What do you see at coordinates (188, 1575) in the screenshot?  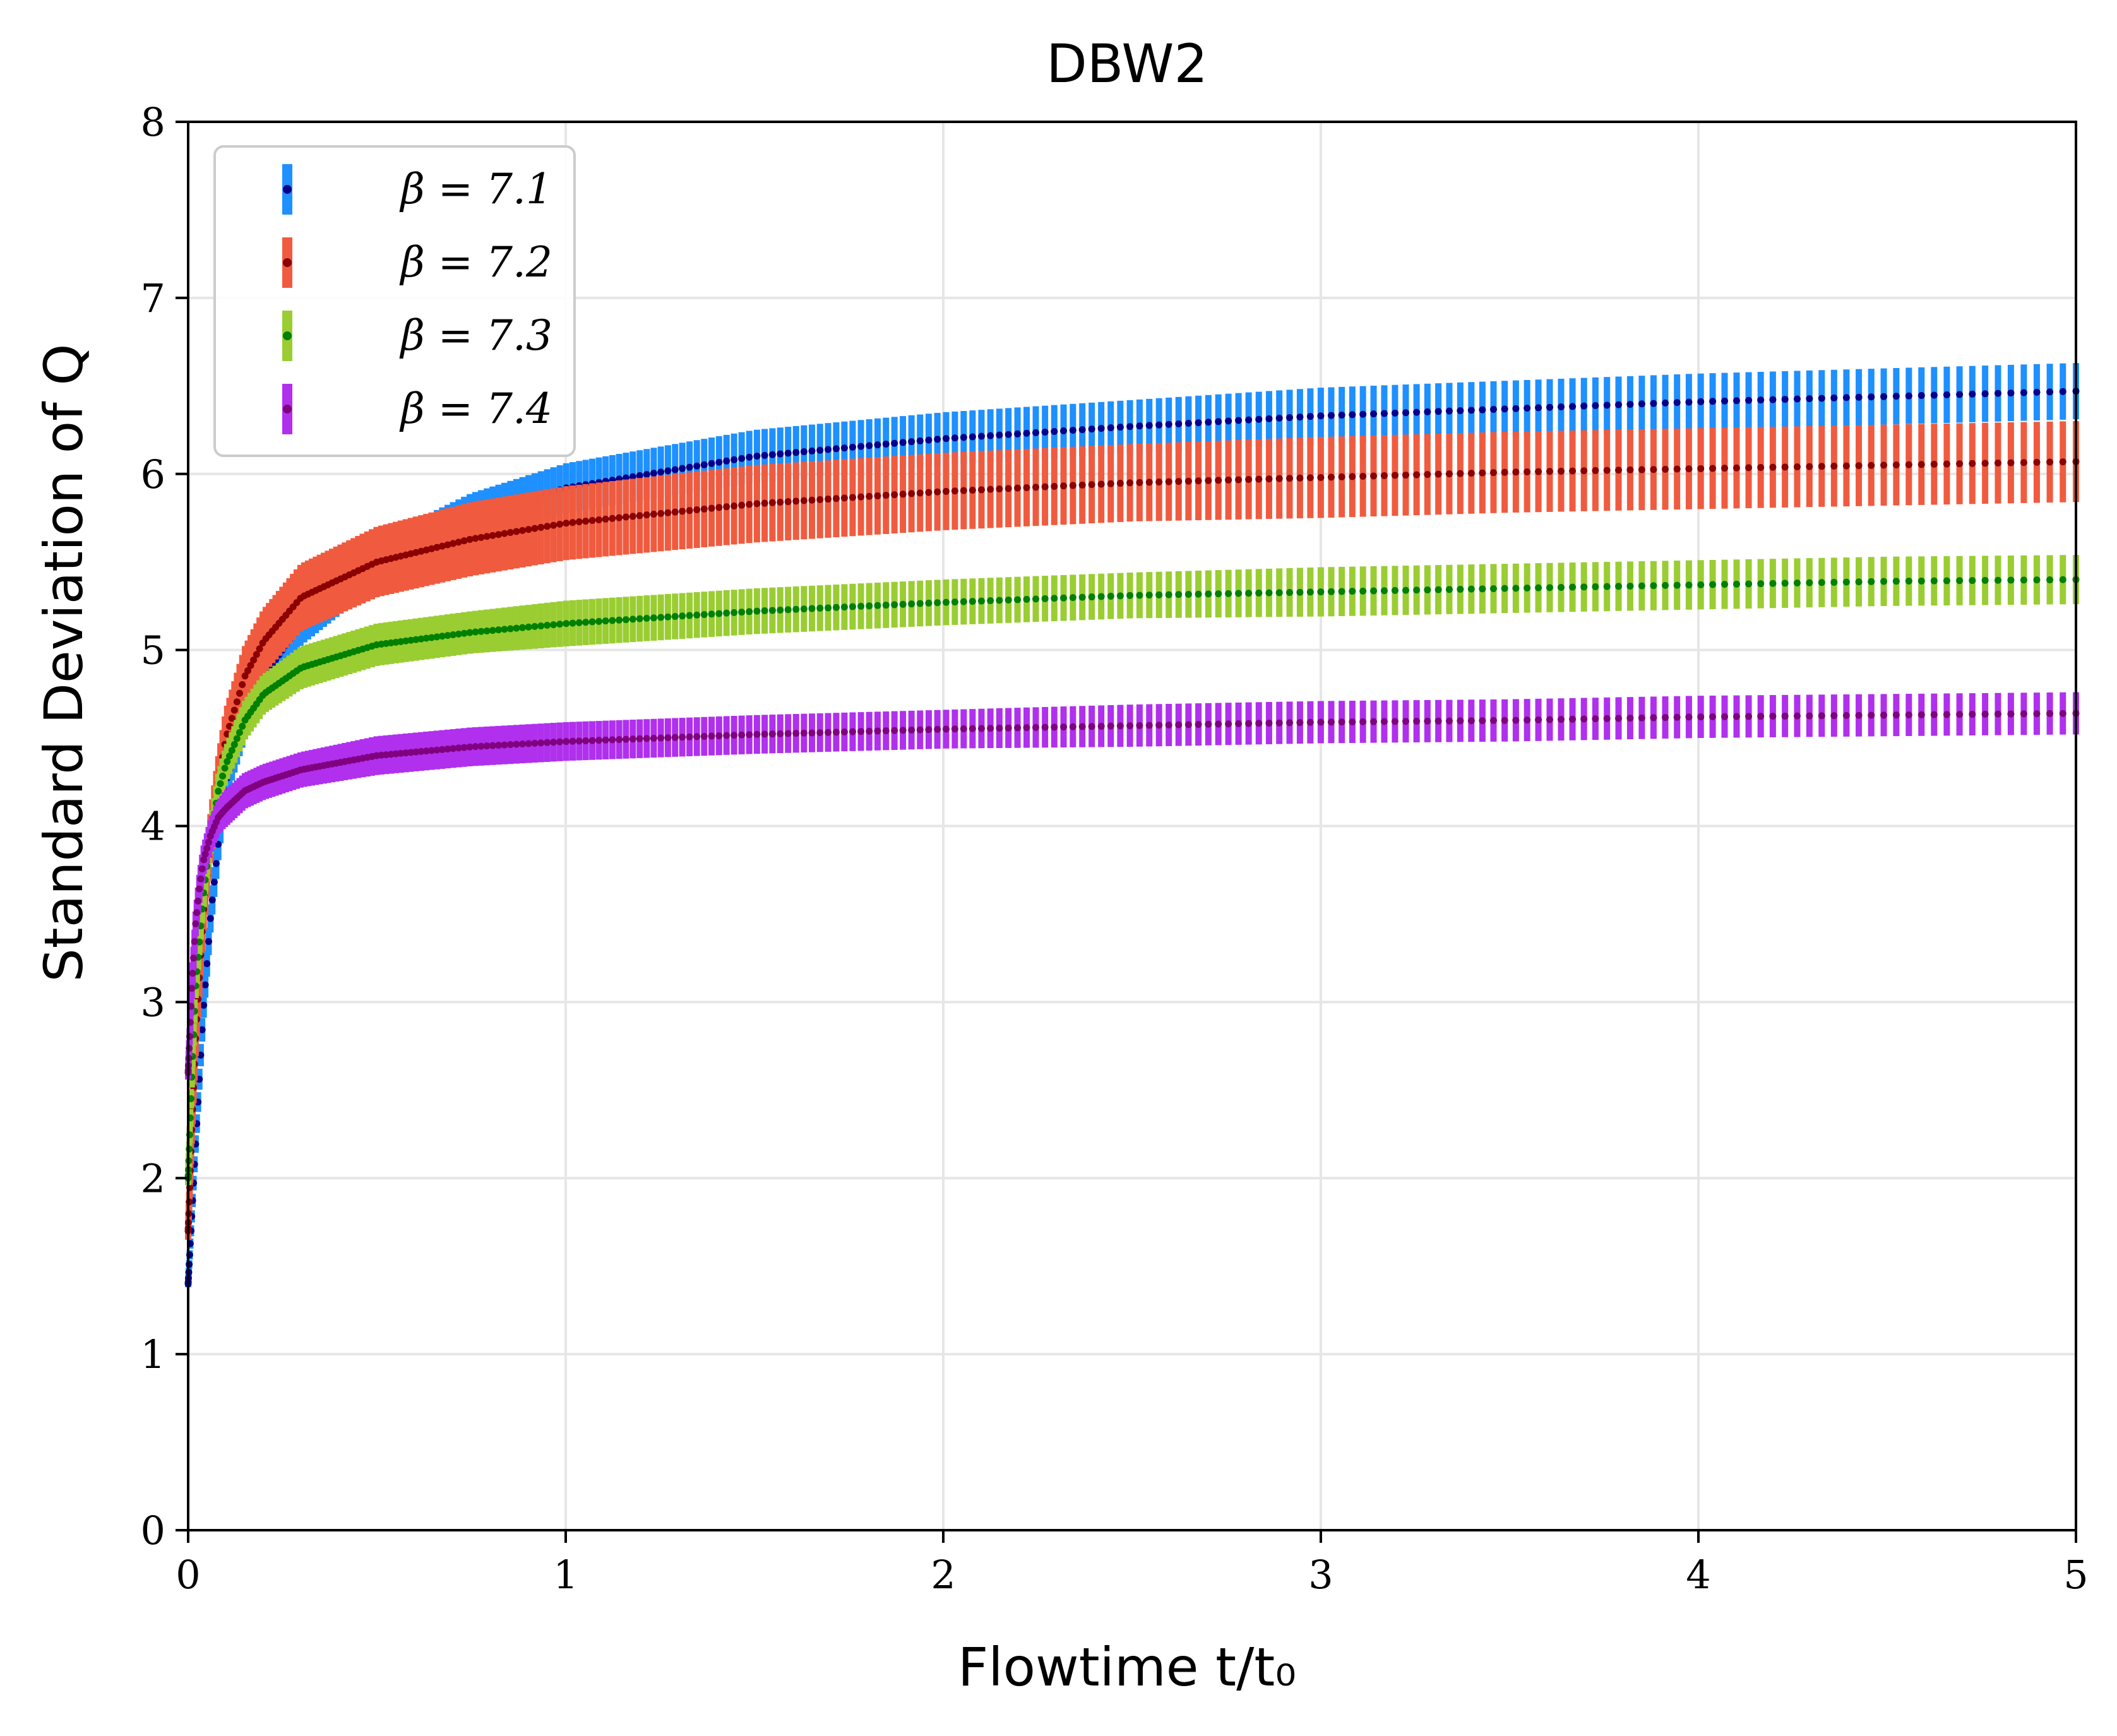 I see `x-tick-label: 0` at bounding box center [188, 1575].